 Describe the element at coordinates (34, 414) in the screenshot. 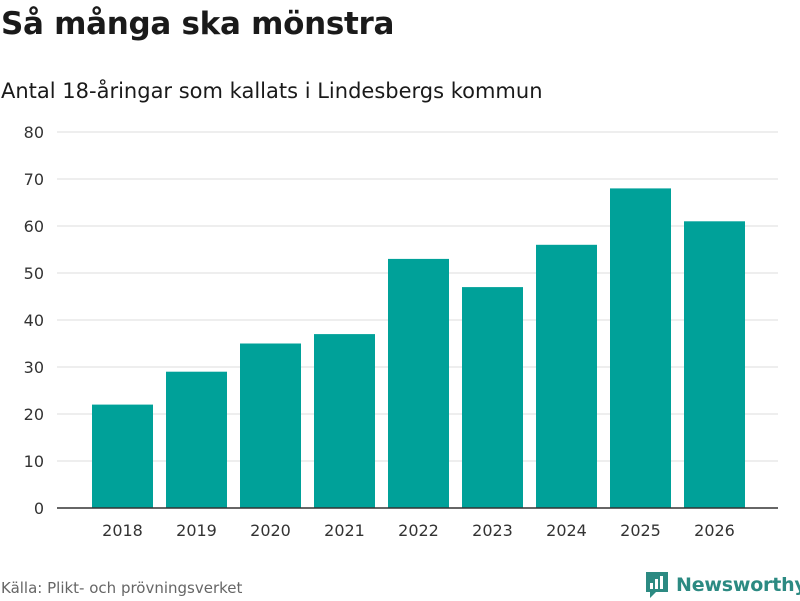

I see `y-tick-label-20: 20` at that location.